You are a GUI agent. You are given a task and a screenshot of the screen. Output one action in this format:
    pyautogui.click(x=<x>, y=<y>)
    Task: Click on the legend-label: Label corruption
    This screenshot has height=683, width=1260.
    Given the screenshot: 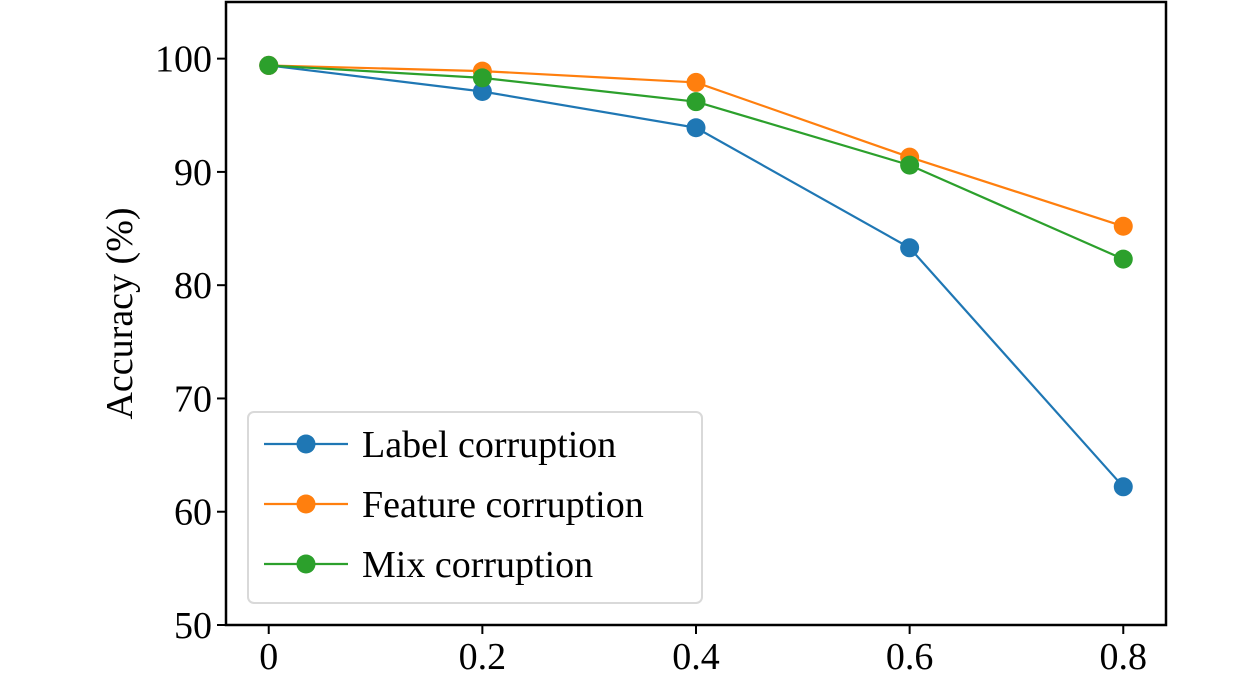 What is the action you would take?
    pyautogui.click(x=489, y=445)
    